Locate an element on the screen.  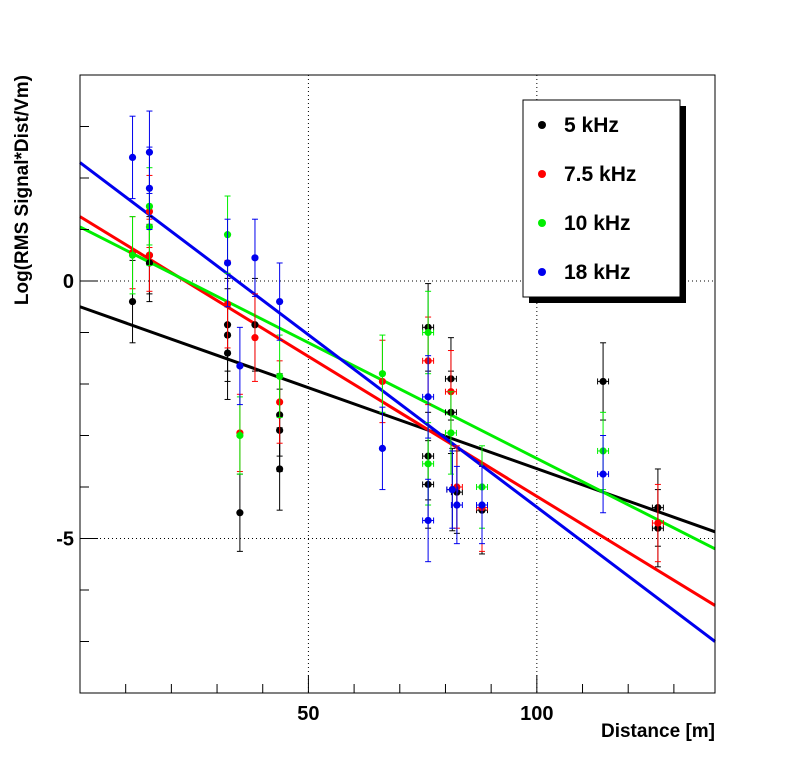
x-axis-title: Distance [m] is located at coordinates (658, 731).